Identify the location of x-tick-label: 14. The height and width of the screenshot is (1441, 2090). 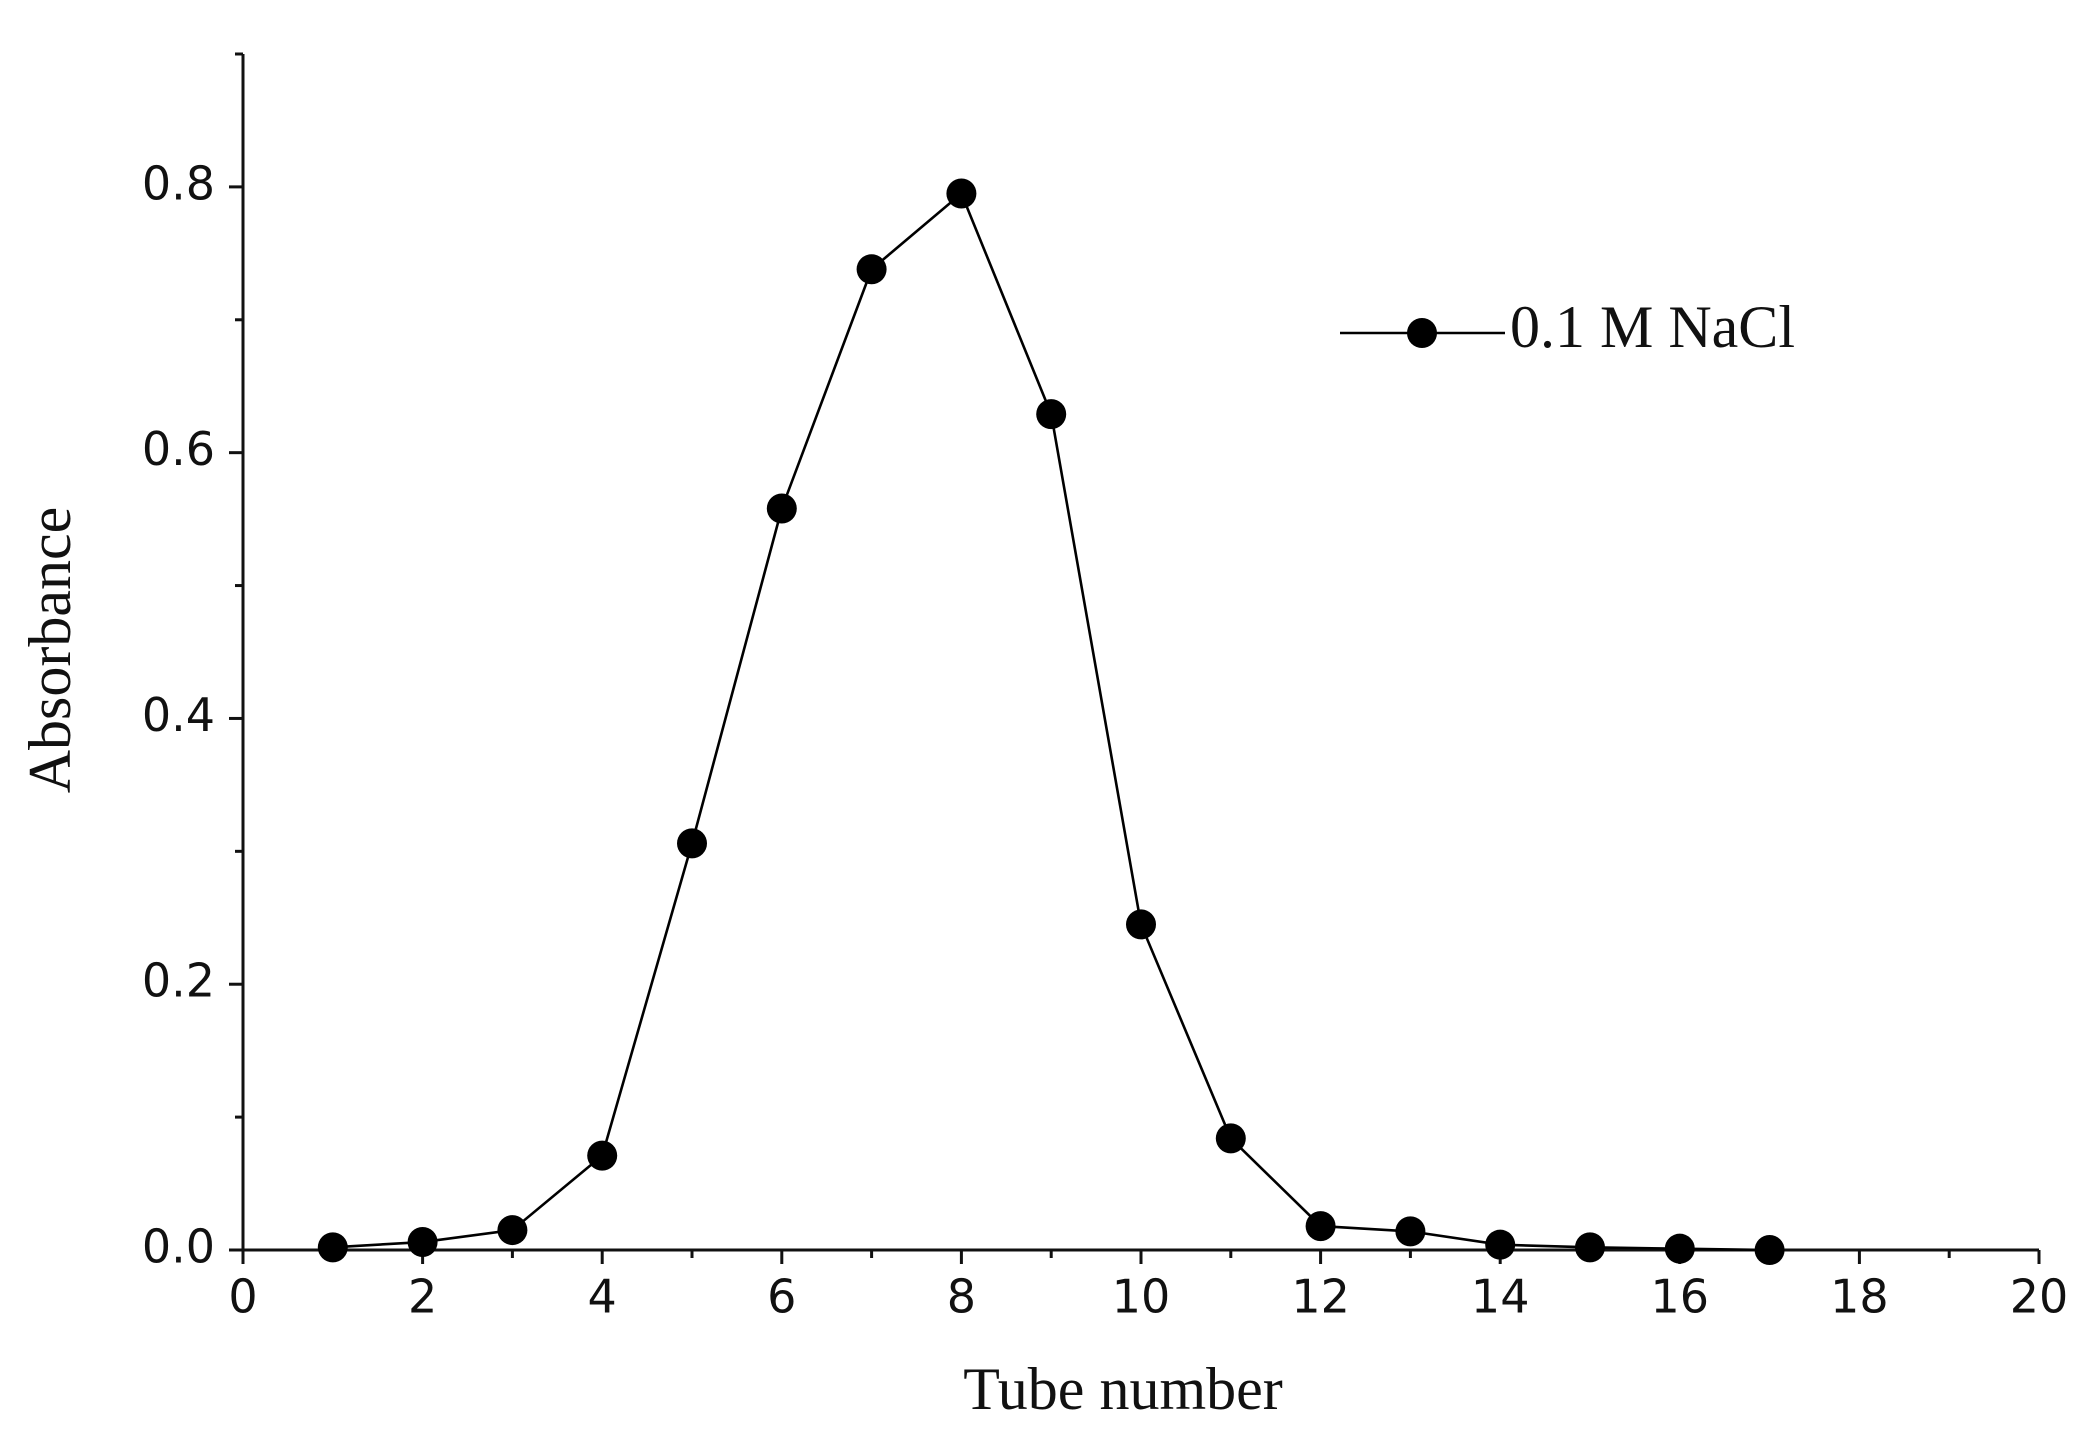
(1500, 1297).